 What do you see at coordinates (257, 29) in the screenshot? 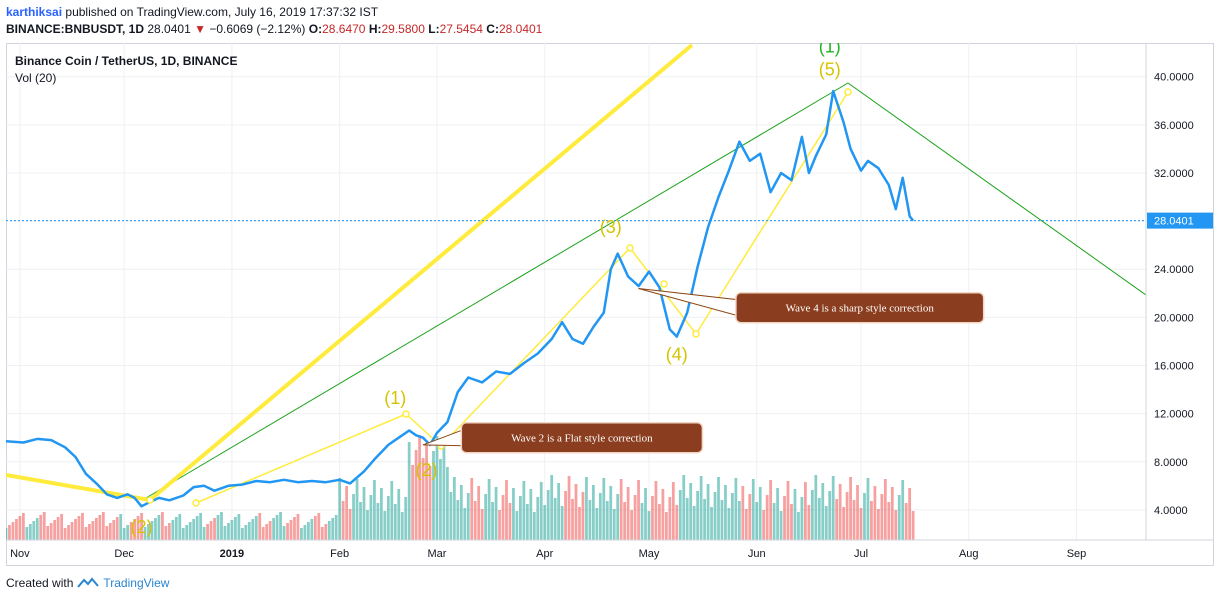
I see `price-change: −0.6069 (−2.12%)` at bounding box center [257, 29].